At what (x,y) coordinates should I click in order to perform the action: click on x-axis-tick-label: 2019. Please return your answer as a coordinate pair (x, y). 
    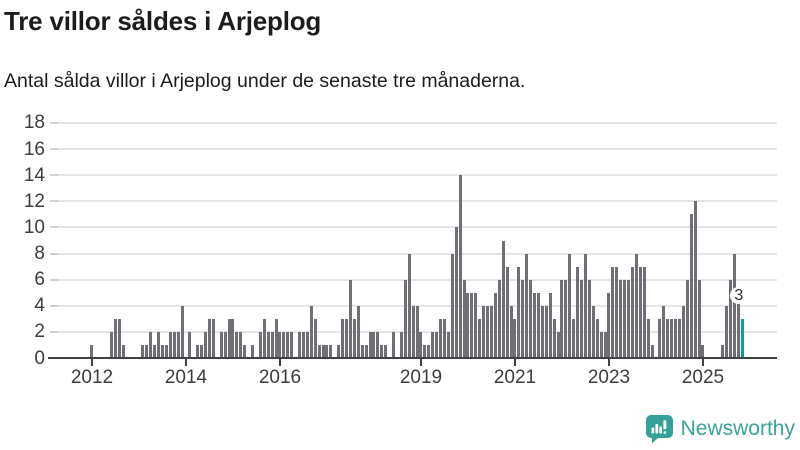
    Looking at the image, I should click on (421, 377).